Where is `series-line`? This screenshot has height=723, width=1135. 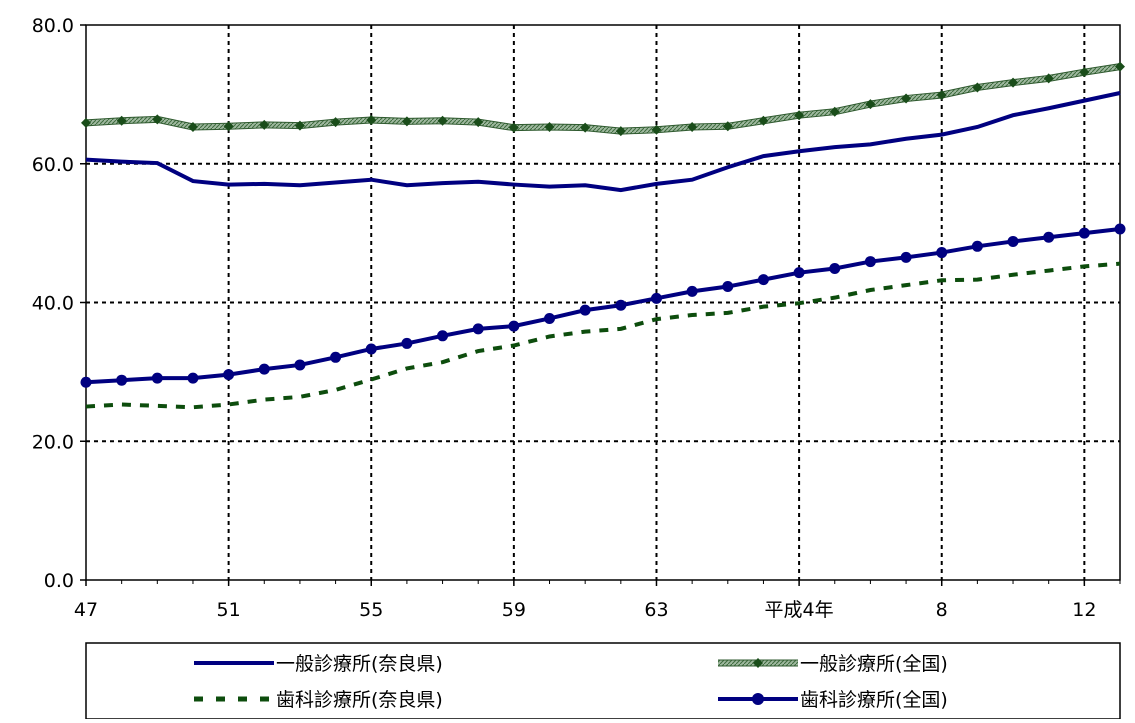 series-line is located at coordinates (603, 142).